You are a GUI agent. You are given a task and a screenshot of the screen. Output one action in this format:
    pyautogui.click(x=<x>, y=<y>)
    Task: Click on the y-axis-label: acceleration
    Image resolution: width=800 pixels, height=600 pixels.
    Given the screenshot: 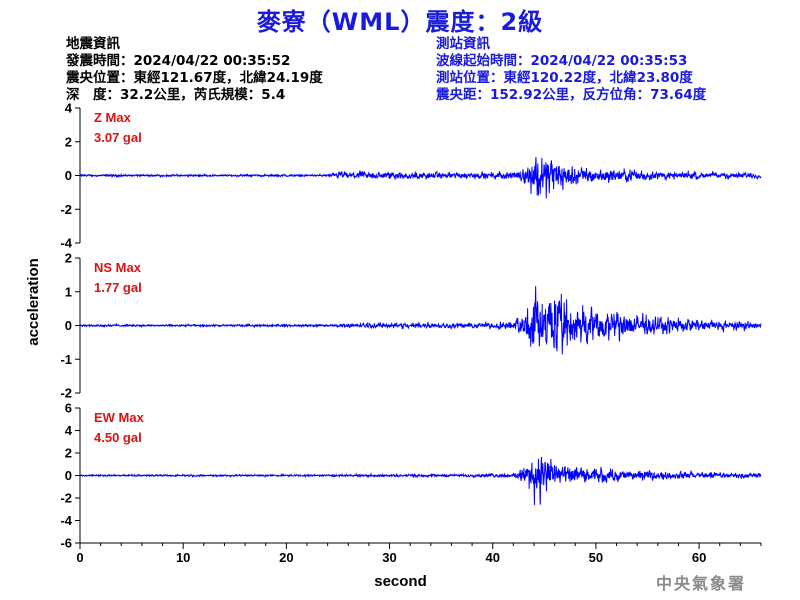 What is the action you would take?
    pyautogui.click(x=33, y=302)
    